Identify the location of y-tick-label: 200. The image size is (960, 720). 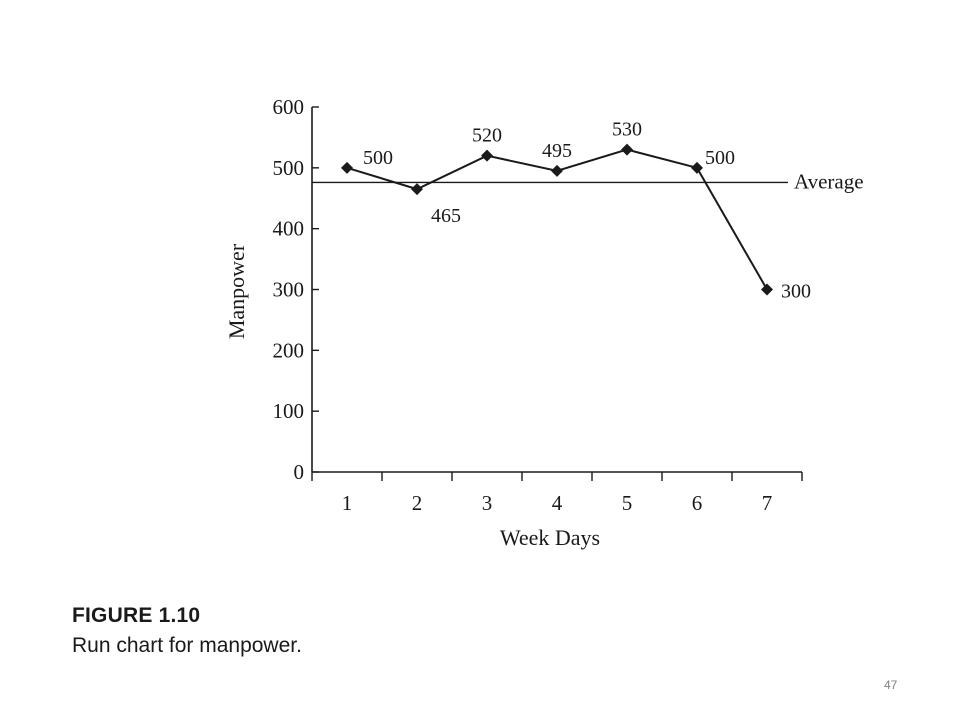
(289, 350).